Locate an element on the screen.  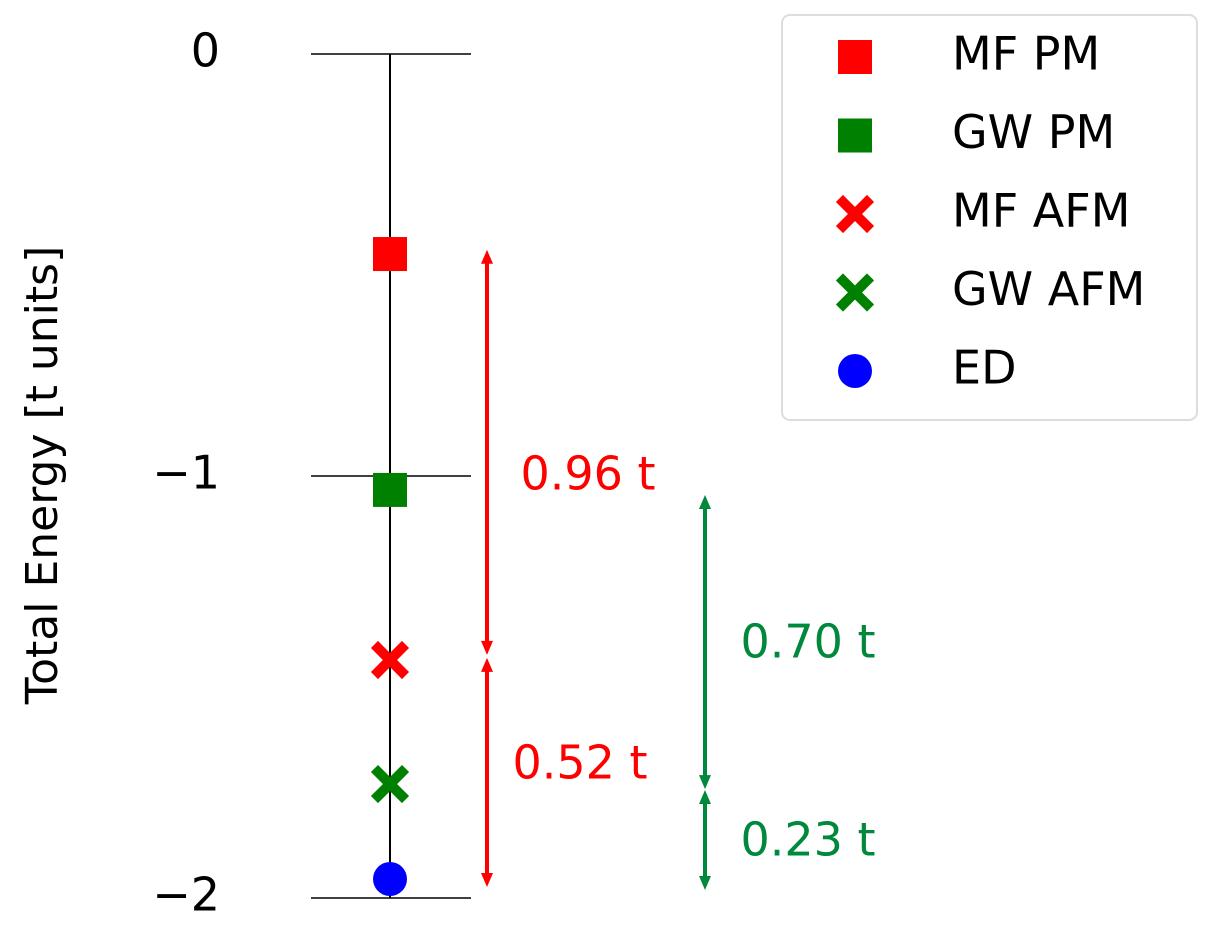
legend-label: ED is located at coordinates (984, 368).